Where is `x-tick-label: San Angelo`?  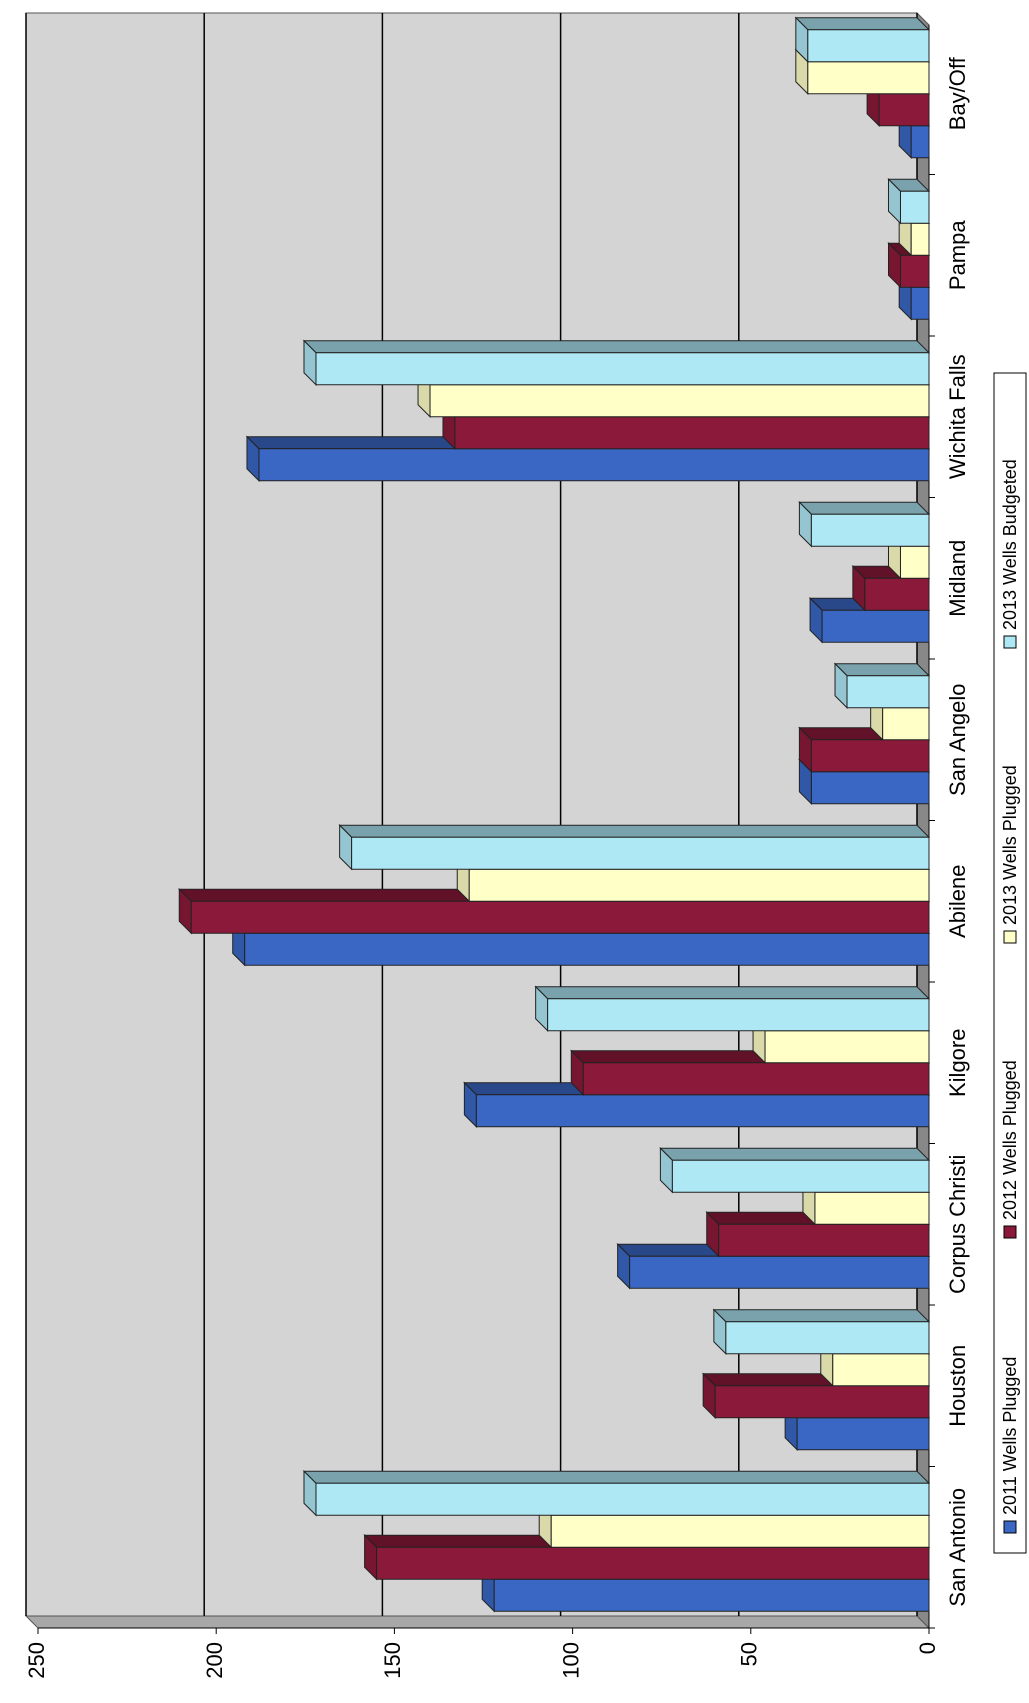 x-tick-label: San Angelo is located at coordinates (957, 739).